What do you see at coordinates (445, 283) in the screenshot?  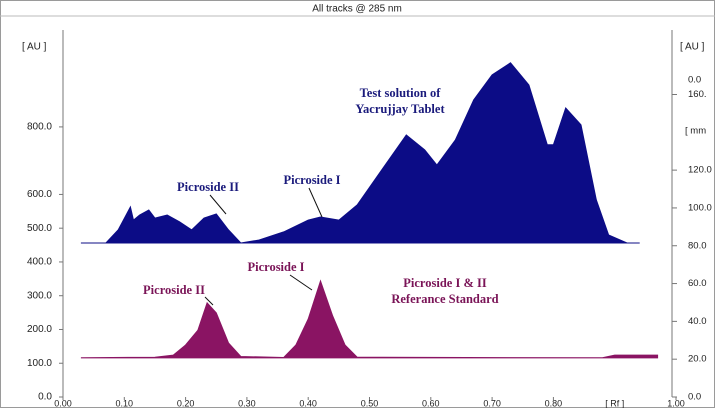 I see `annotation: Picroside I & II` at bounding box center [445, 283].